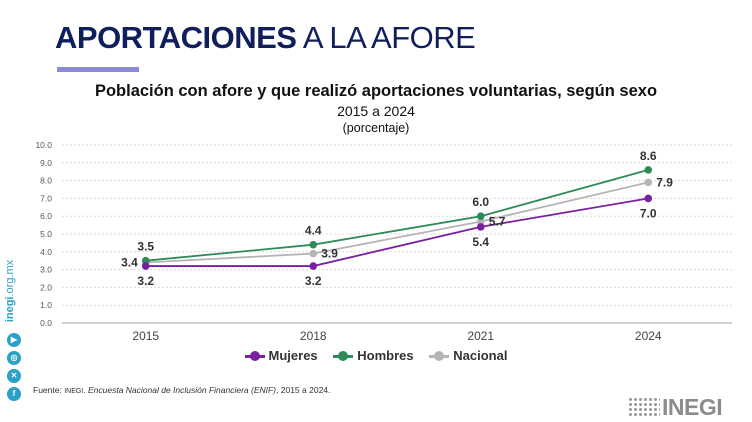 The image size is (752, 422). What do you see at coordinates (14, 376) in the screenshot?
I see `x-icon: ✕` at bounding box center [14, 376].